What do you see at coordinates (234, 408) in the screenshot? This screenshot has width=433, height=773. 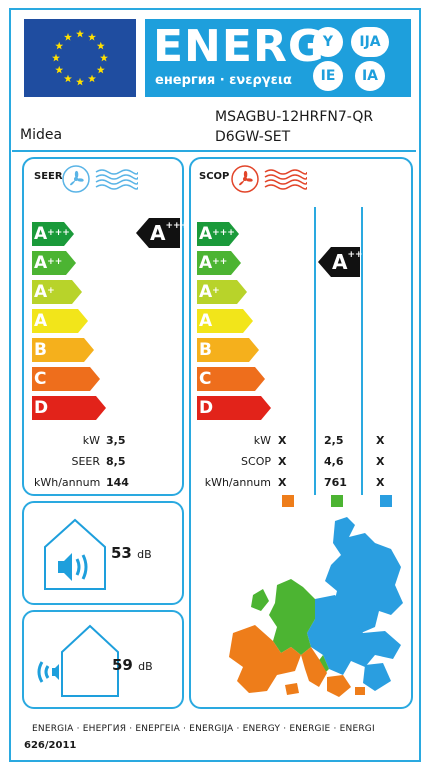 I see `heating-class-arrow: D` at bounding box center [234, 408].